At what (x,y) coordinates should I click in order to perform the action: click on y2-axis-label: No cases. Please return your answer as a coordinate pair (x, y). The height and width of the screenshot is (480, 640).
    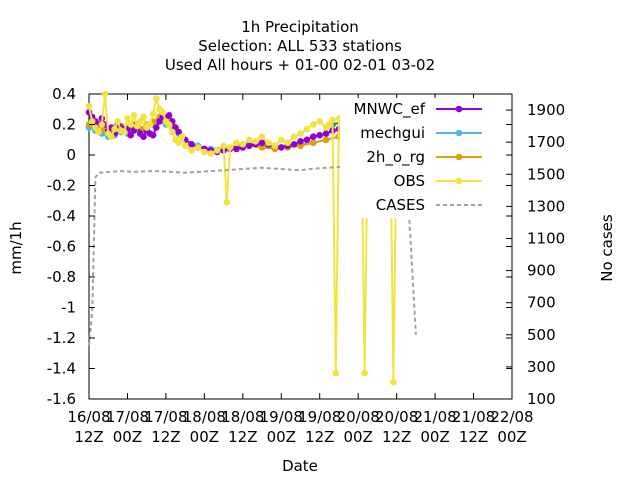
    Looking at the image, I should click on (607, 248).